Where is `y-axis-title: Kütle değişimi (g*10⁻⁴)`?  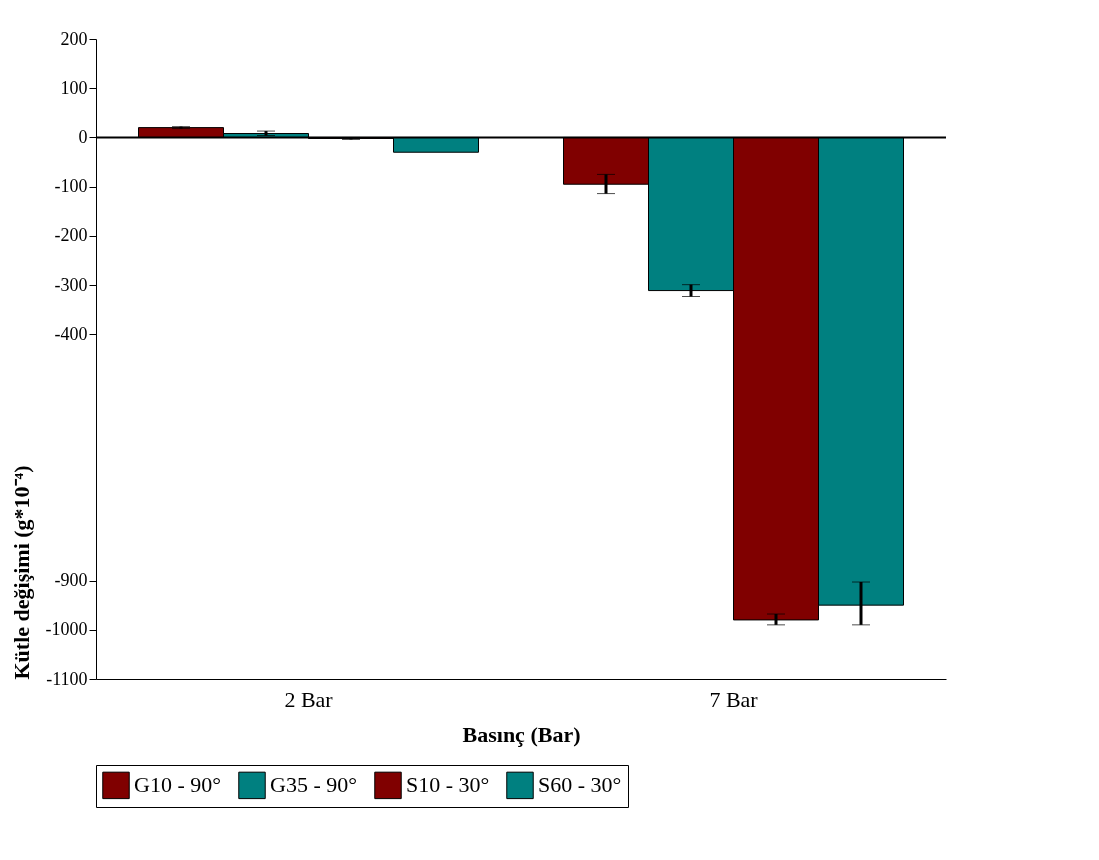 y-axis-title: Kütle değişimi (g*10⁻⁴) is located at coordinates (21, 572).